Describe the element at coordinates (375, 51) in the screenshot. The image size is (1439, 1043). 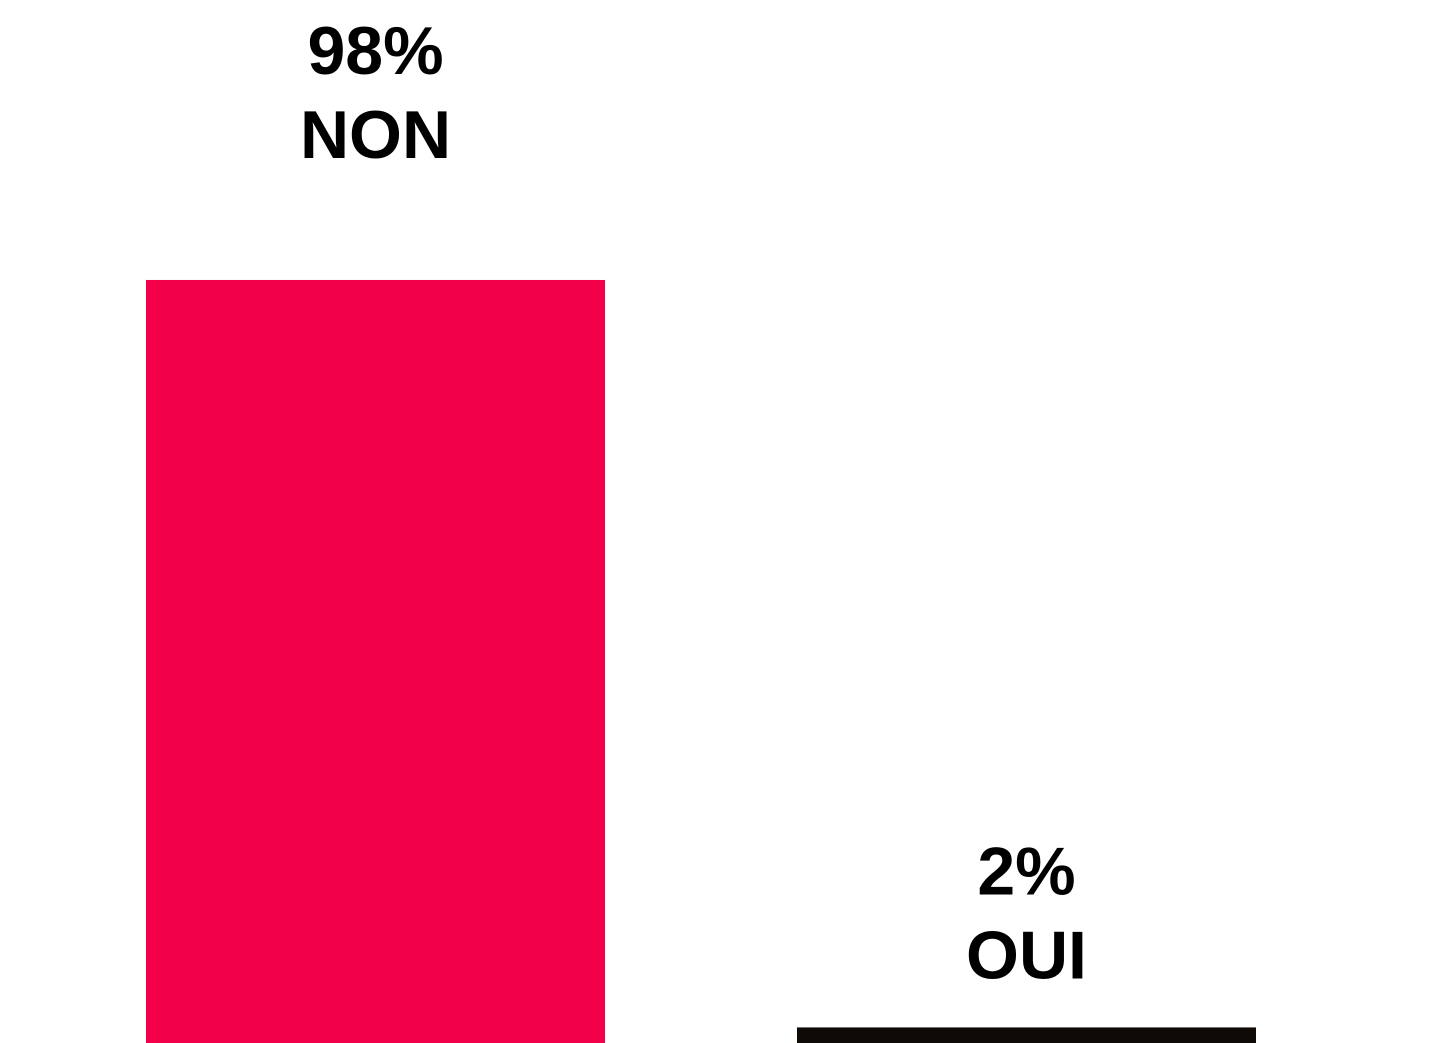
I see `value-label: 98%` at that location.